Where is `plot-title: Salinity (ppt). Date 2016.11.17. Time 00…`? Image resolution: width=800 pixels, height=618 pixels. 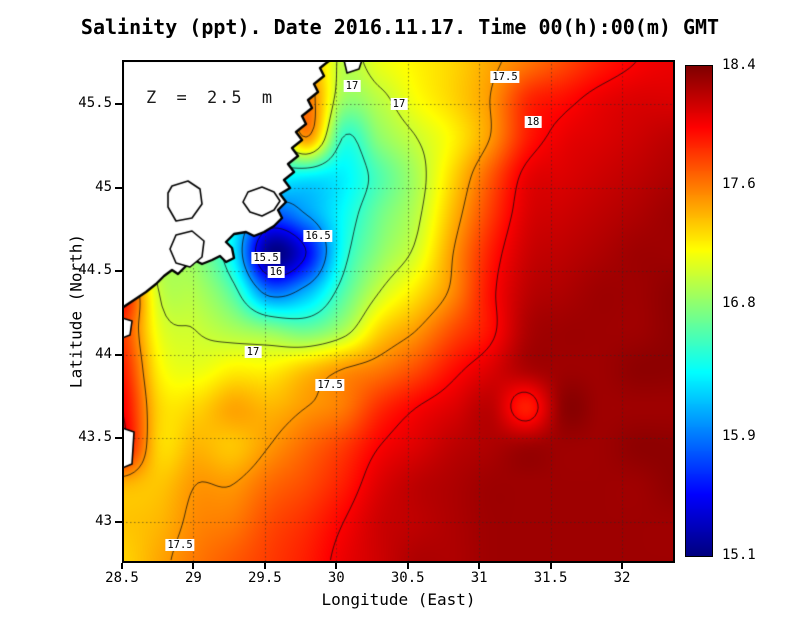
plot-title: Salinity (ppt). Date 2016.11.17. Time 00… is located at coordinates (400, 27).